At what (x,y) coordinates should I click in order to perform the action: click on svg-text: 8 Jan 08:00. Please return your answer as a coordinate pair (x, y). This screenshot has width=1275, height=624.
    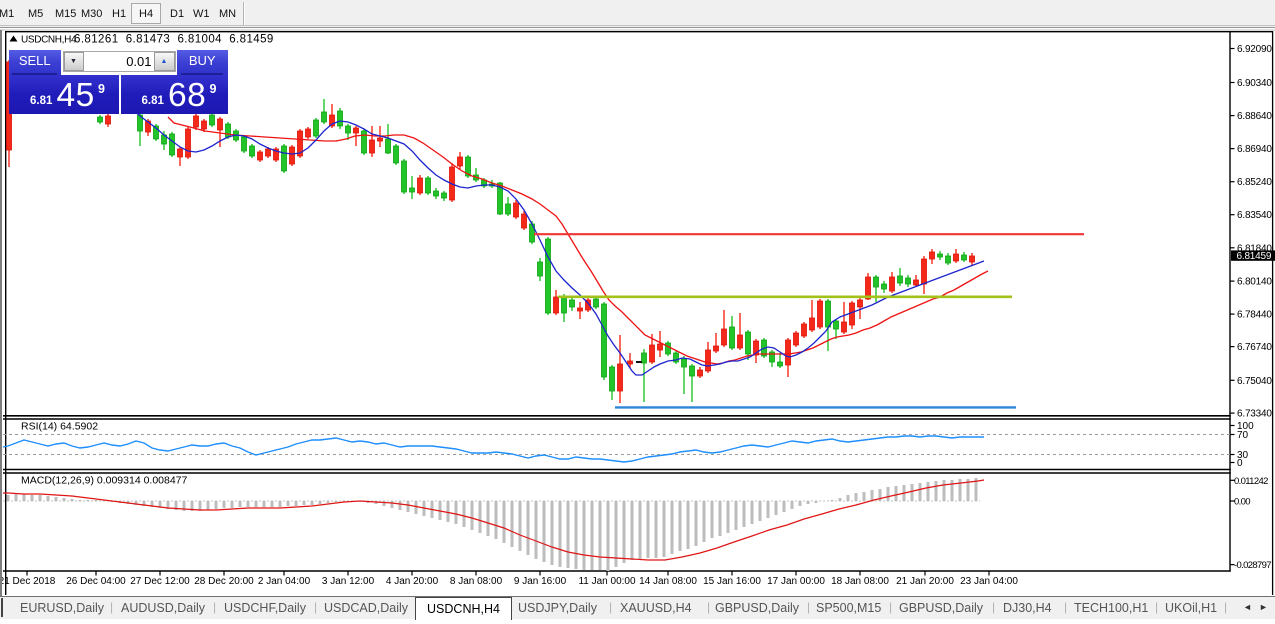
    Looking at the image, I should click on (476, 581).